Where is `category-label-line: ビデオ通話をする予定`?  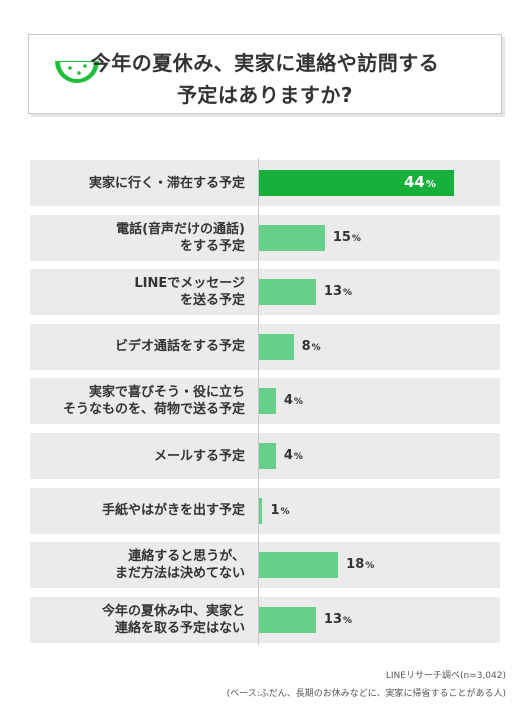
category-label-line: ビデオ通話をする予定 is located at coordinates (179, 347).